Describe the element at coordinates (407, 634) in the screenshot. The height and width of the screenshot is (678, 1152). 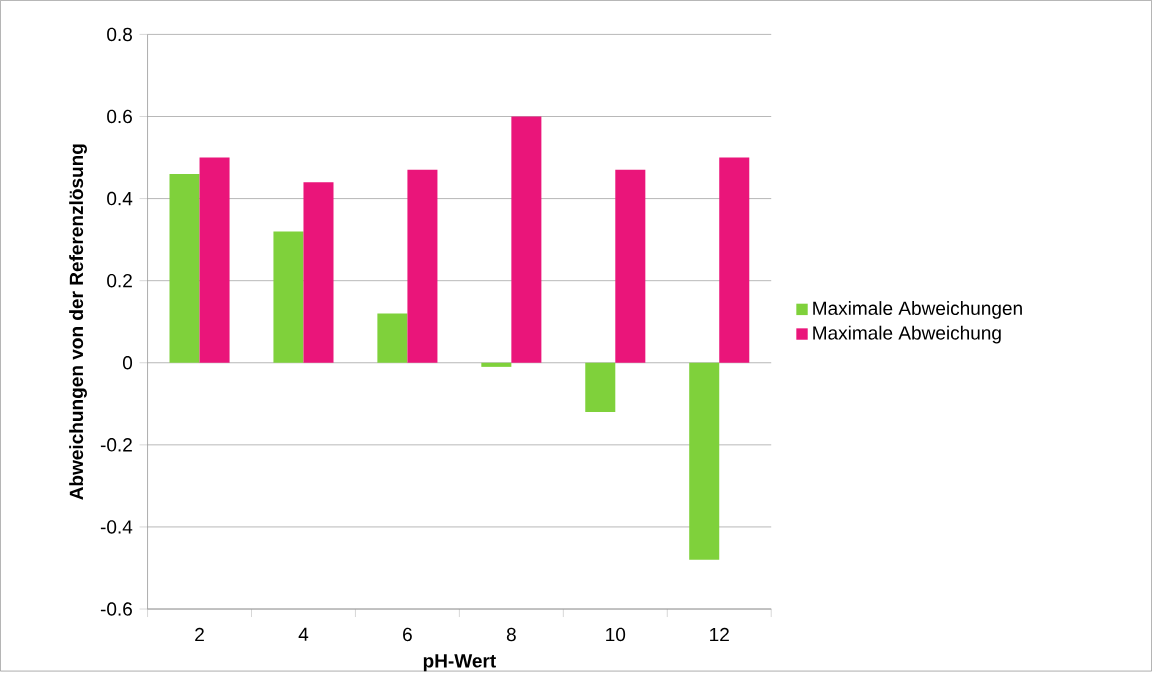
I see `x-tick-label: 6` at that location.